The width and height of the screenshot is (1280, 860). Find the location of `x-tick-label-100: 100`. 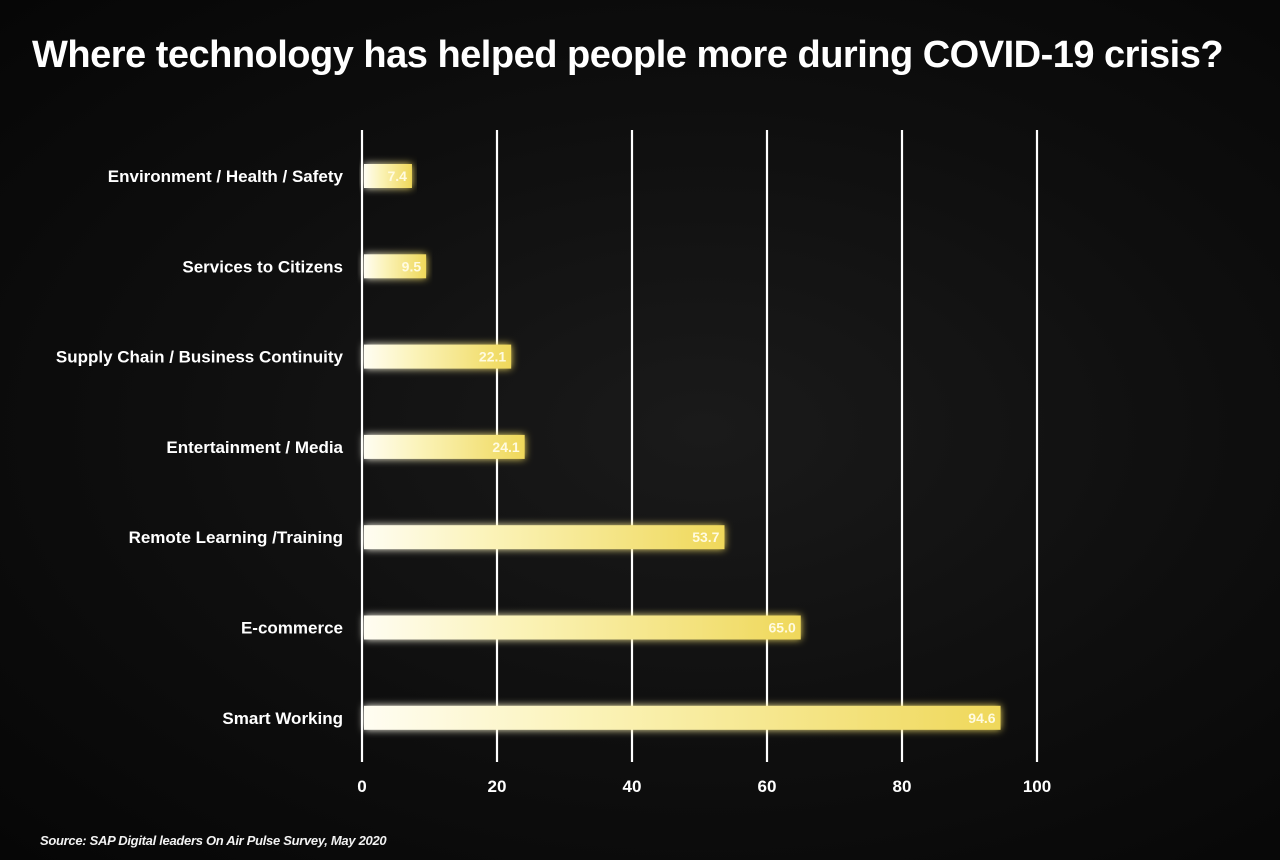

x-tick-label-100: 100 is located at coordinates (1037, 786).